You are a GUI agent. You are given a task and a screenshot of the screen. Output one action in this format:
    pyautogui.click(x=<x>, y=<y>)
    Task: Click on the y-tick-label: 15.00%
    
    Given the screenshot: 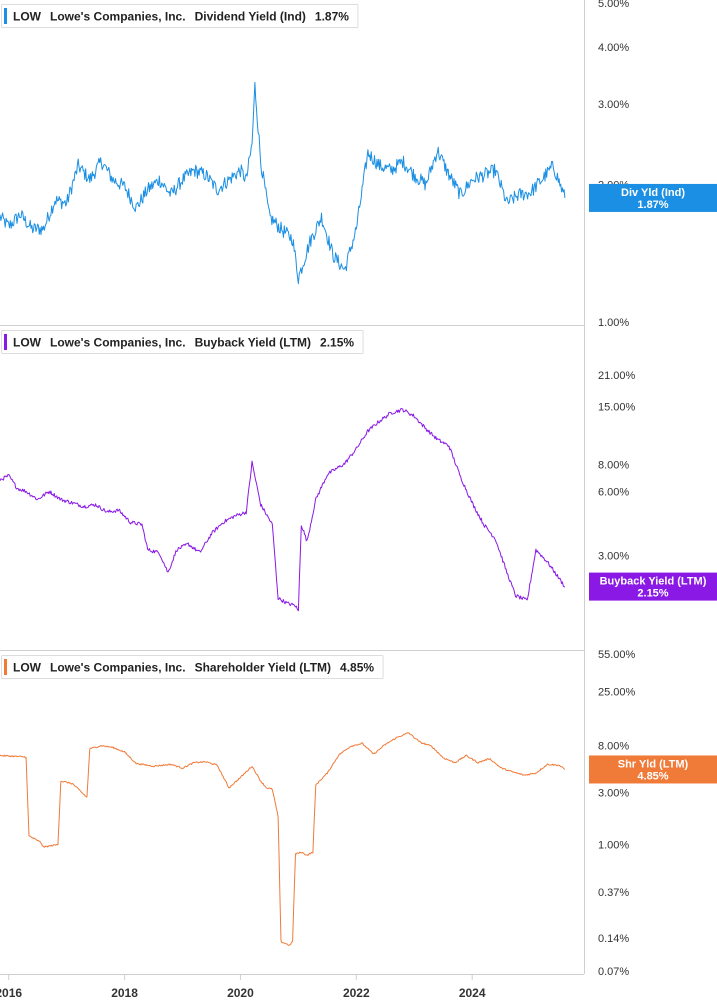 What is the action you would take?
    pyautogui.click(x=617, y=407)
    